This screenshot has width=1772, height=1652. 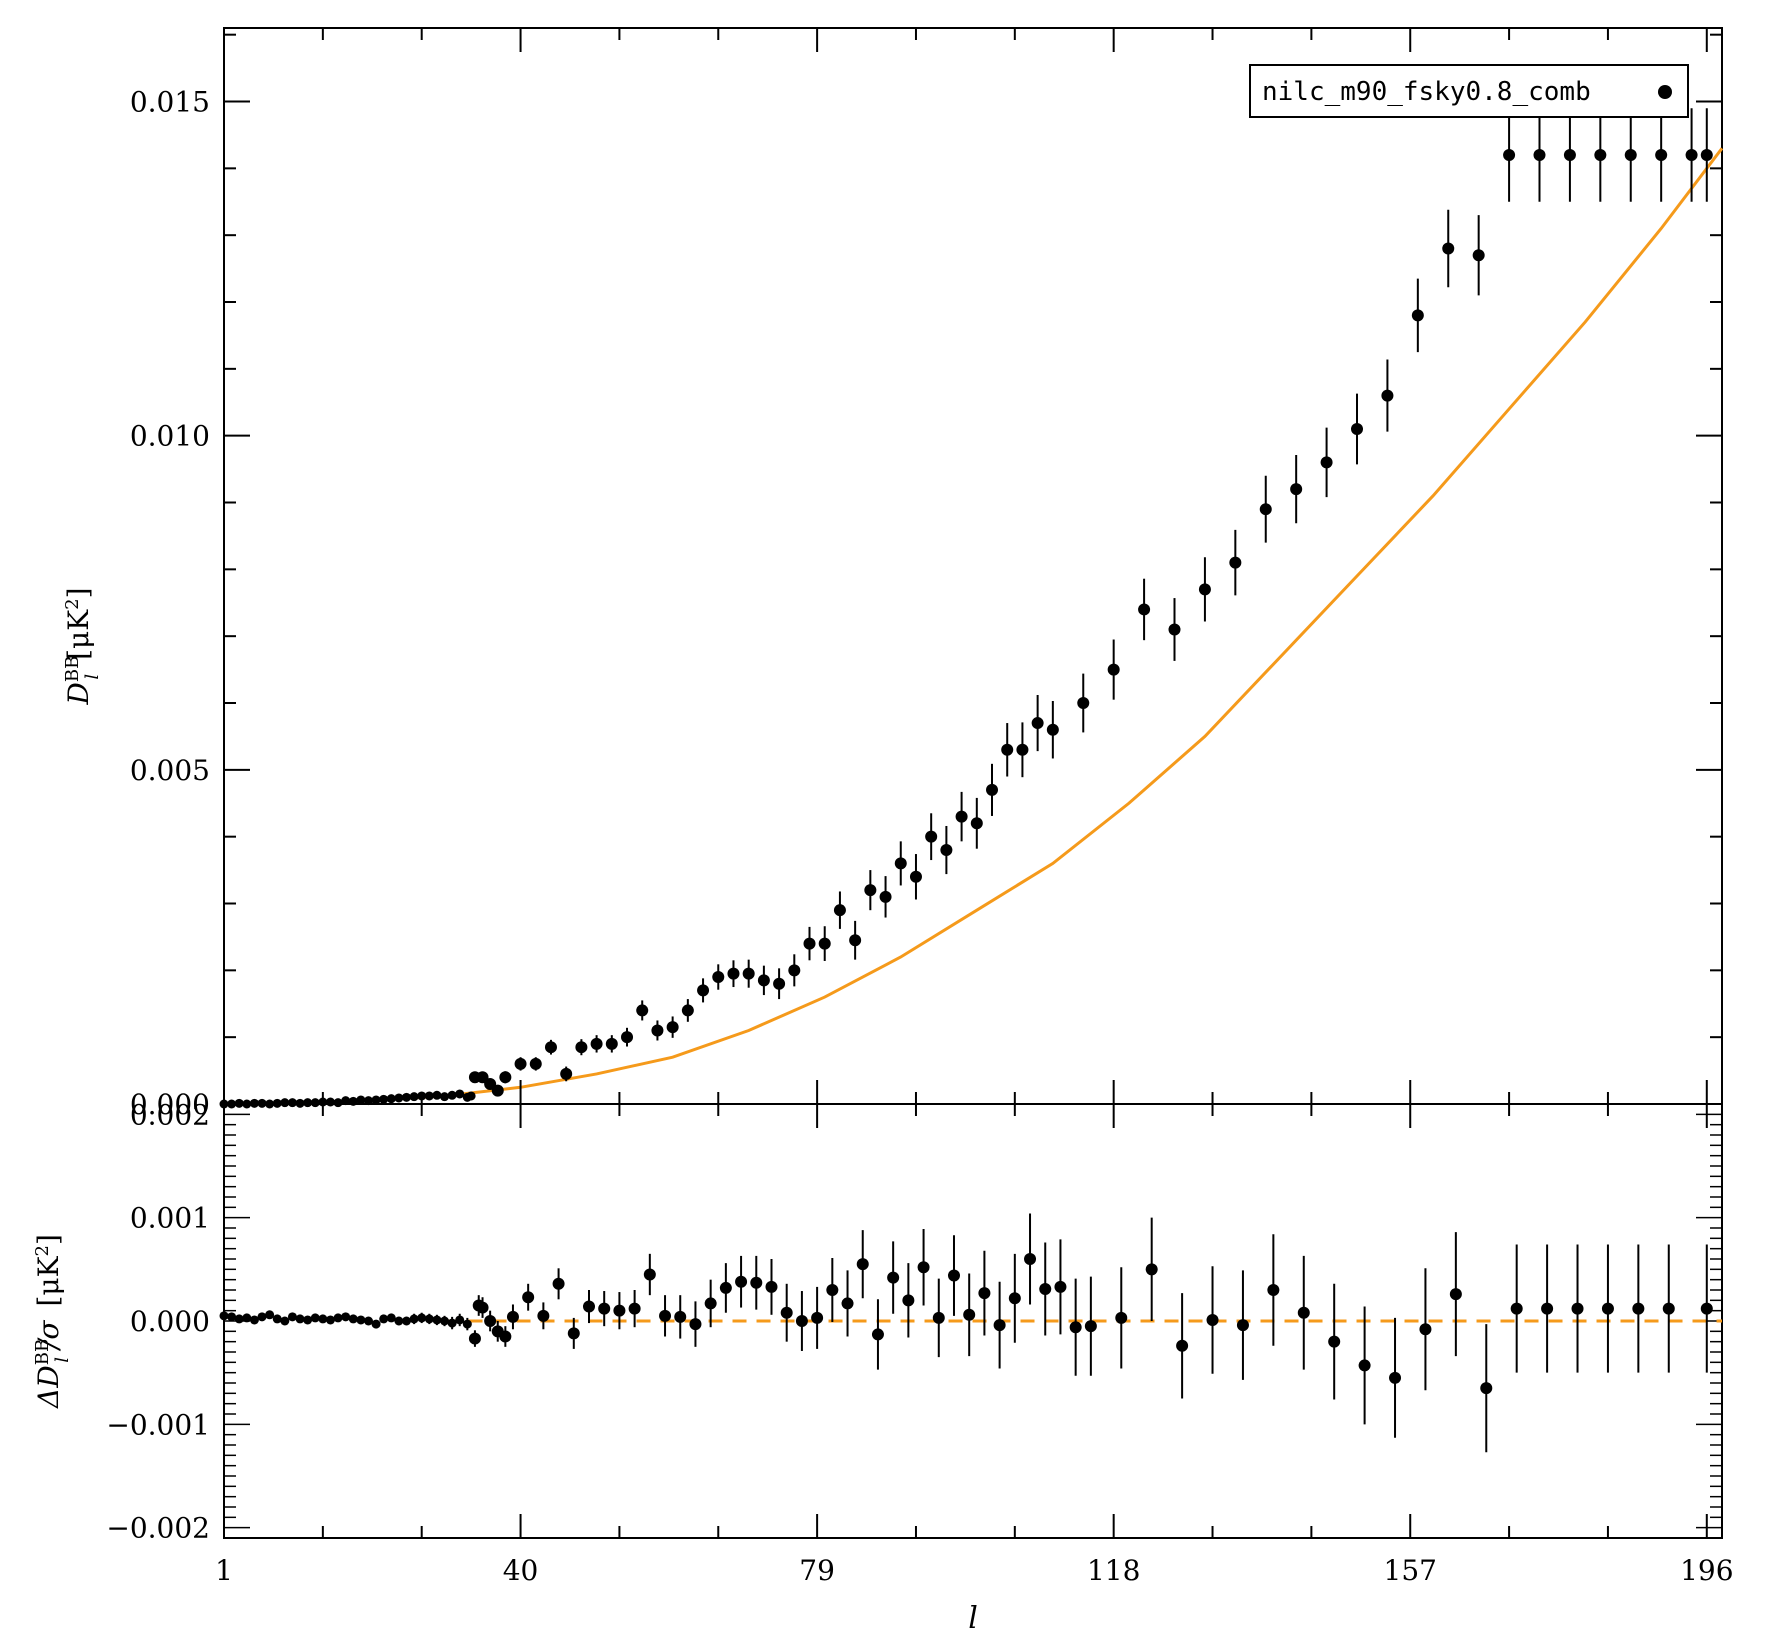 What do you see at coordinates (817, 1570) in the screenshot?
I see `x-tick-label: 79` at bounding box center [817, 1570].